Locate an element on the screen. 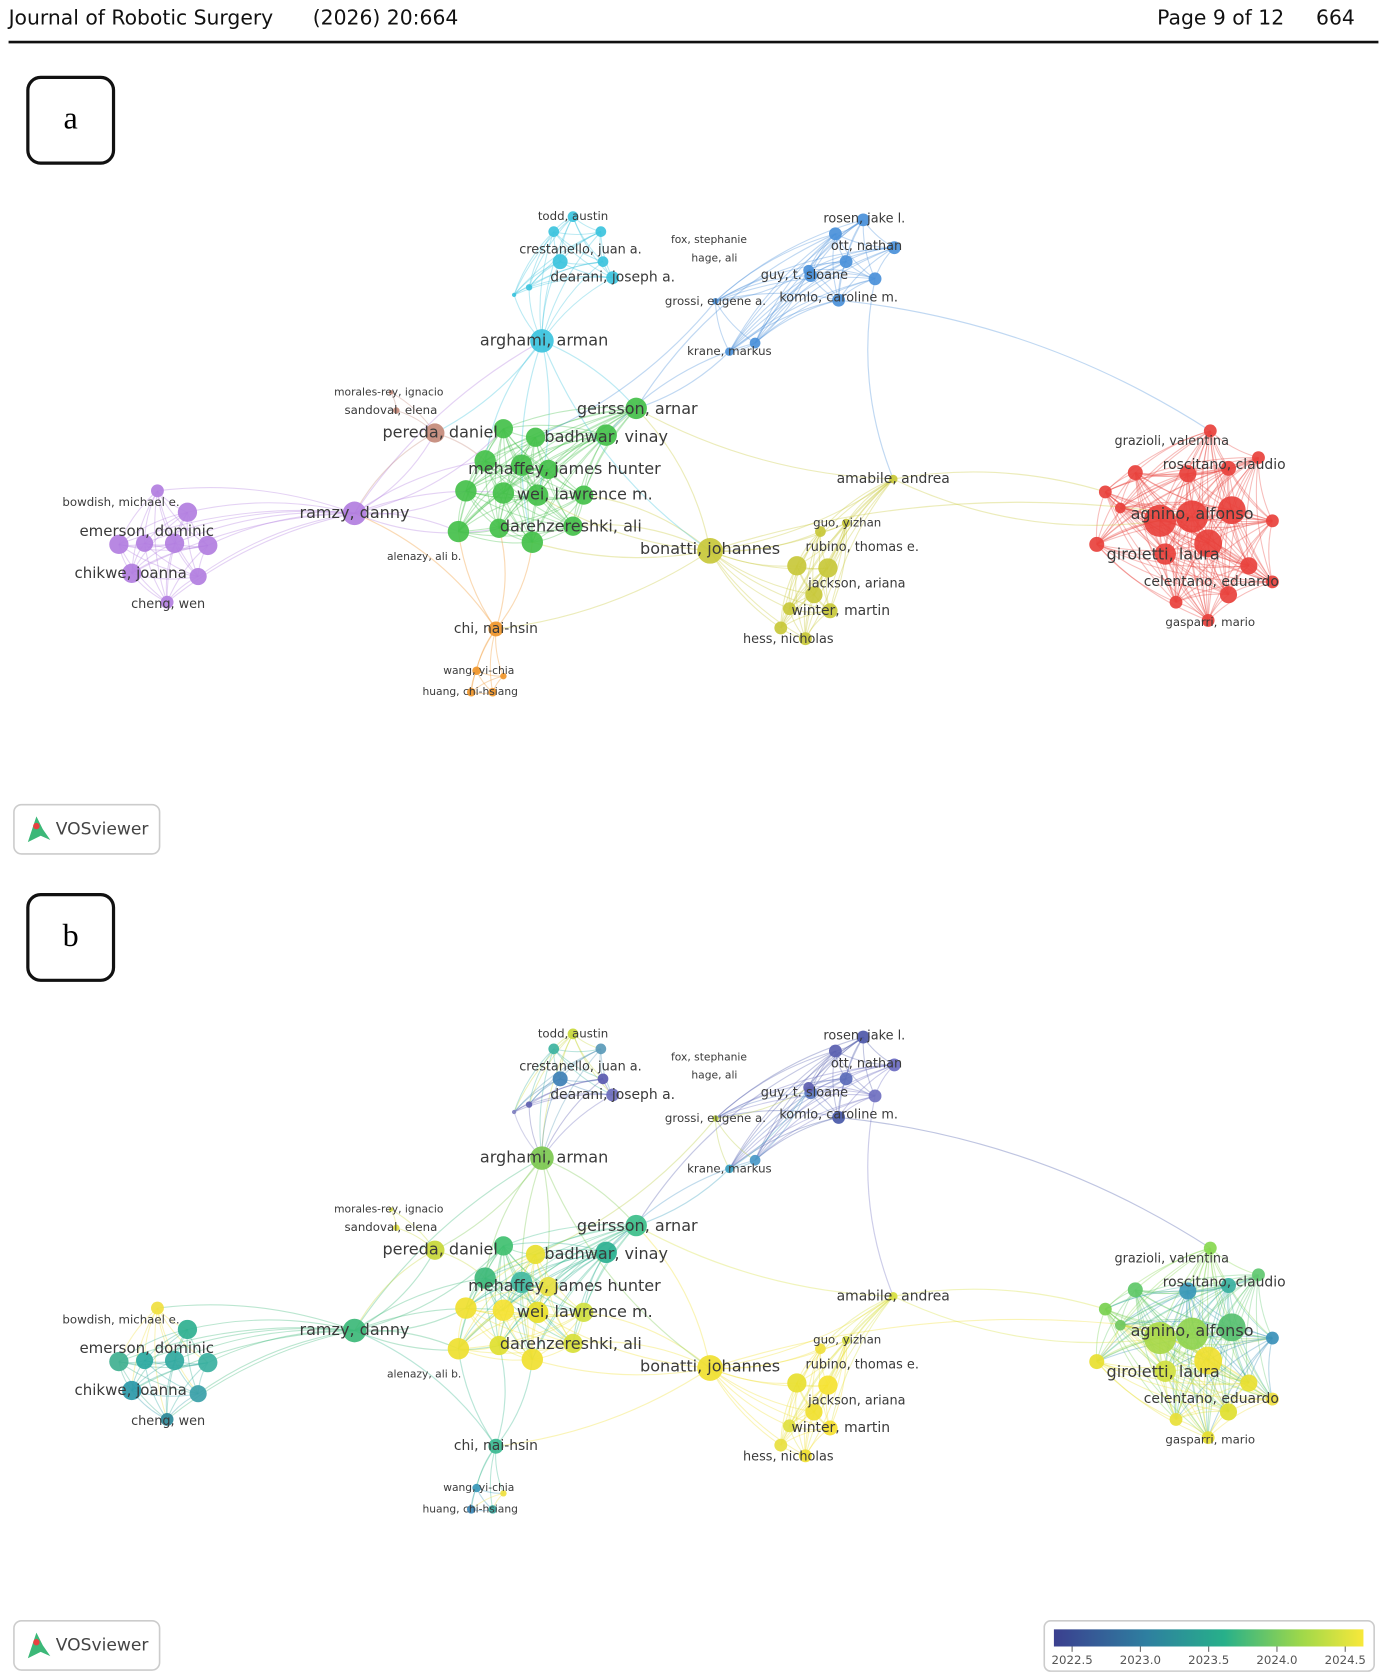 The width and height of the screenshot is (1387, 1680). node-label: guo, yizhan is located at coordinates (847, 1340).